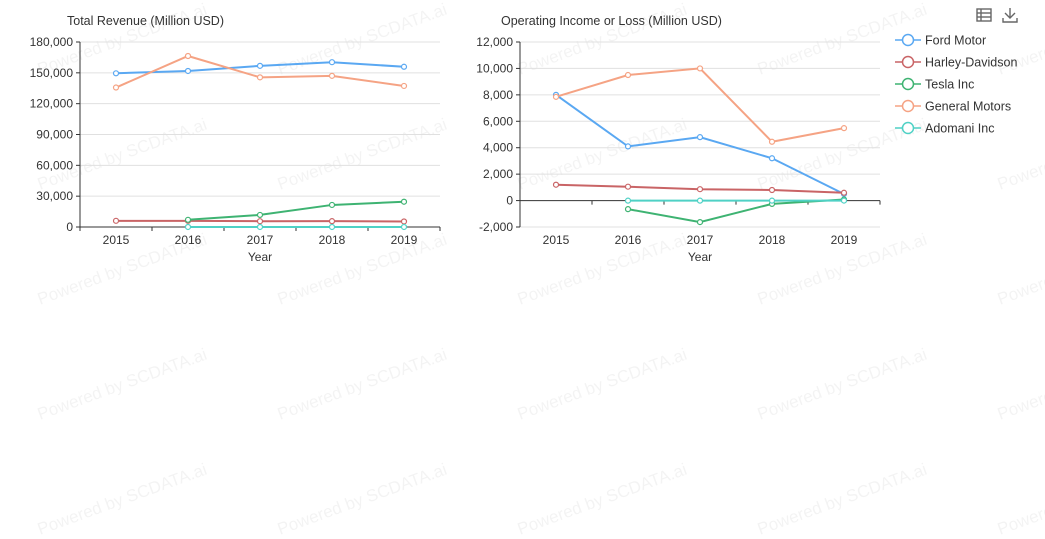 The image size is (1045, 539). Describe the element at coordinates (628, 240) in the screenshot. I see `income-x-tick-label: 2016` at that location.